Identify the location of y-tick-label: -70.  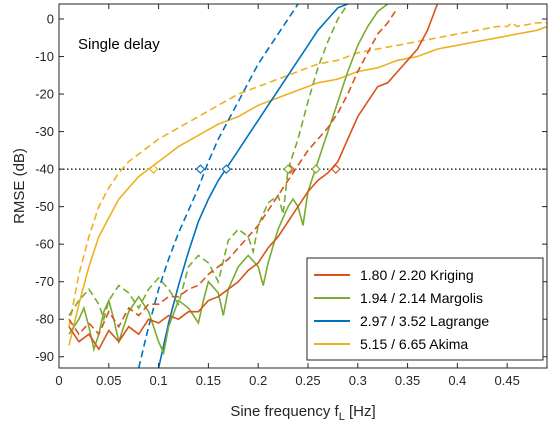
(44, 281).